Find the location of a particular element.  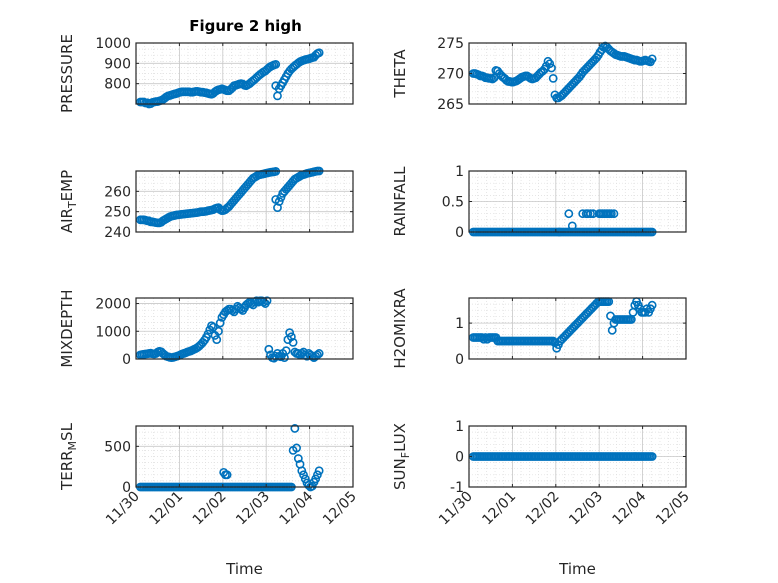

y-tick-label: 800 is located at coordinates (117, 85).